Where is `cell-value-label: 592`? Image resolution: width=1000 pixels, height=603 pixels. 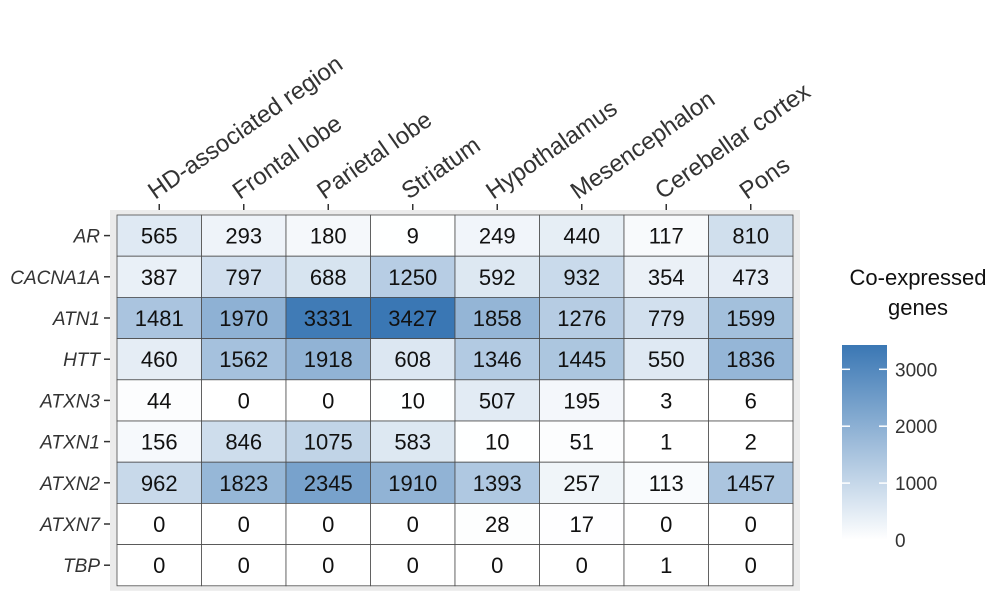
cell-value-label: 592 is located at coordinates (497, 277).